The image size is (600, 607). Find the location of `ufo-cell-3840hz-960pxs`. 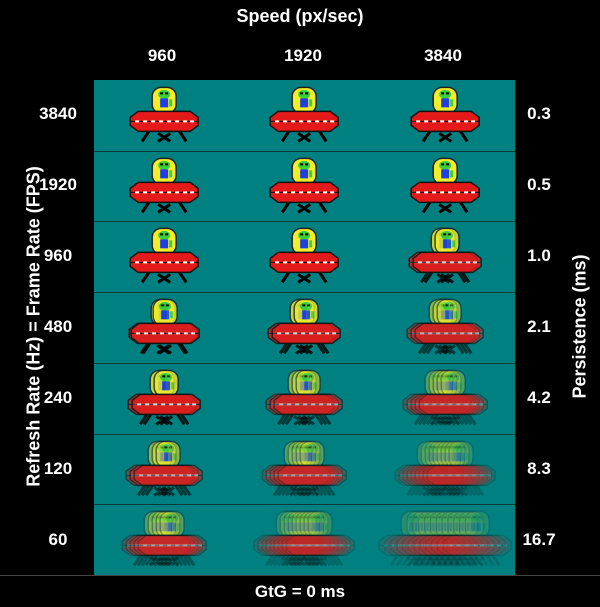

ufo-cell-3840hz-960pxs is located at coordinates (164, 114).